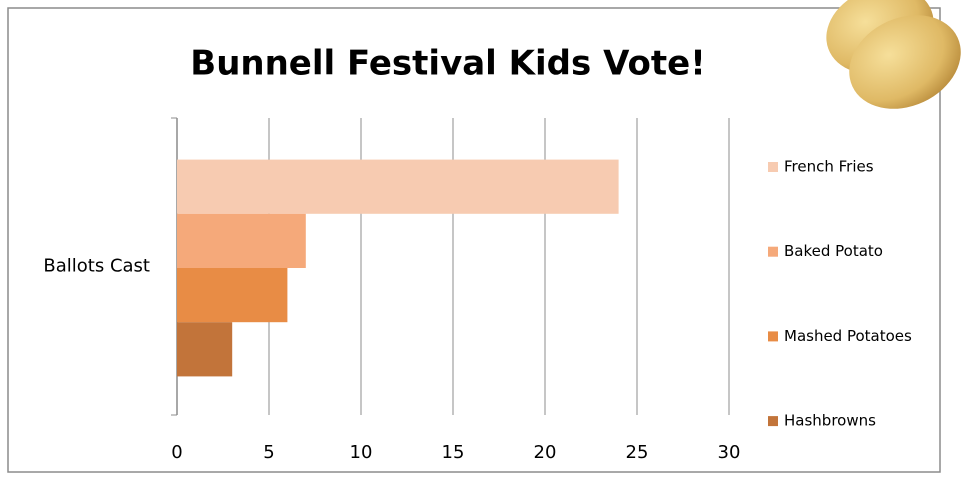  I want to click on y-tick-label: Ballots Cast, so click(96, 266).